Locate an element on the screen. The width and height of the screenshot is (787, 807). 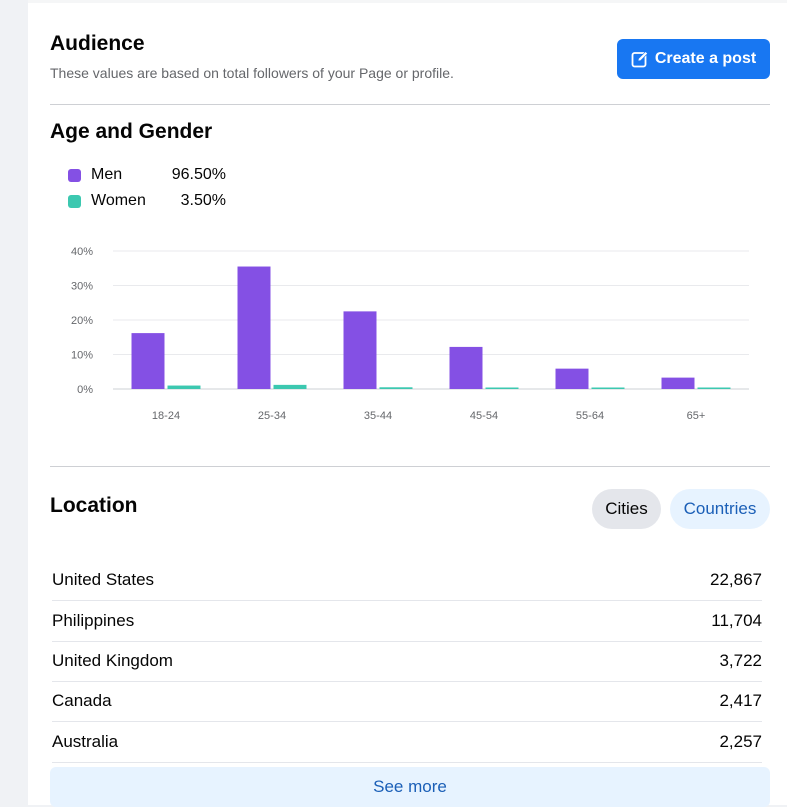
edit-icon is located at coordinates (640, 59).